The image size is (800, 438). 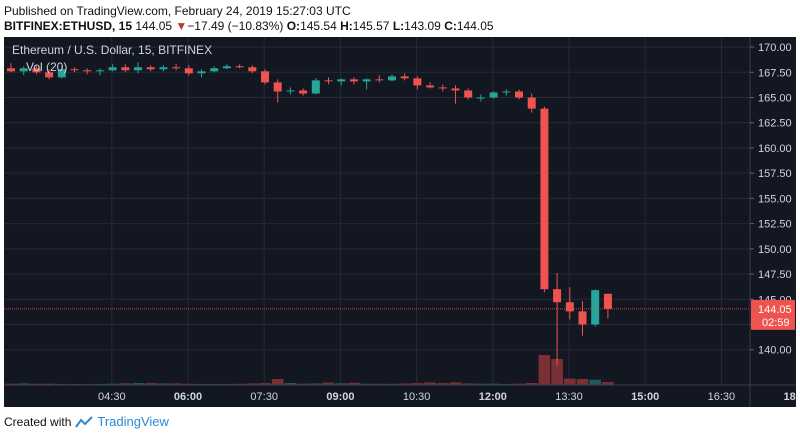 What do you see at coordinates (188, 397) in the screenshot?
I see `time-tick-label: 06:00` at bounding box center [188, 397].